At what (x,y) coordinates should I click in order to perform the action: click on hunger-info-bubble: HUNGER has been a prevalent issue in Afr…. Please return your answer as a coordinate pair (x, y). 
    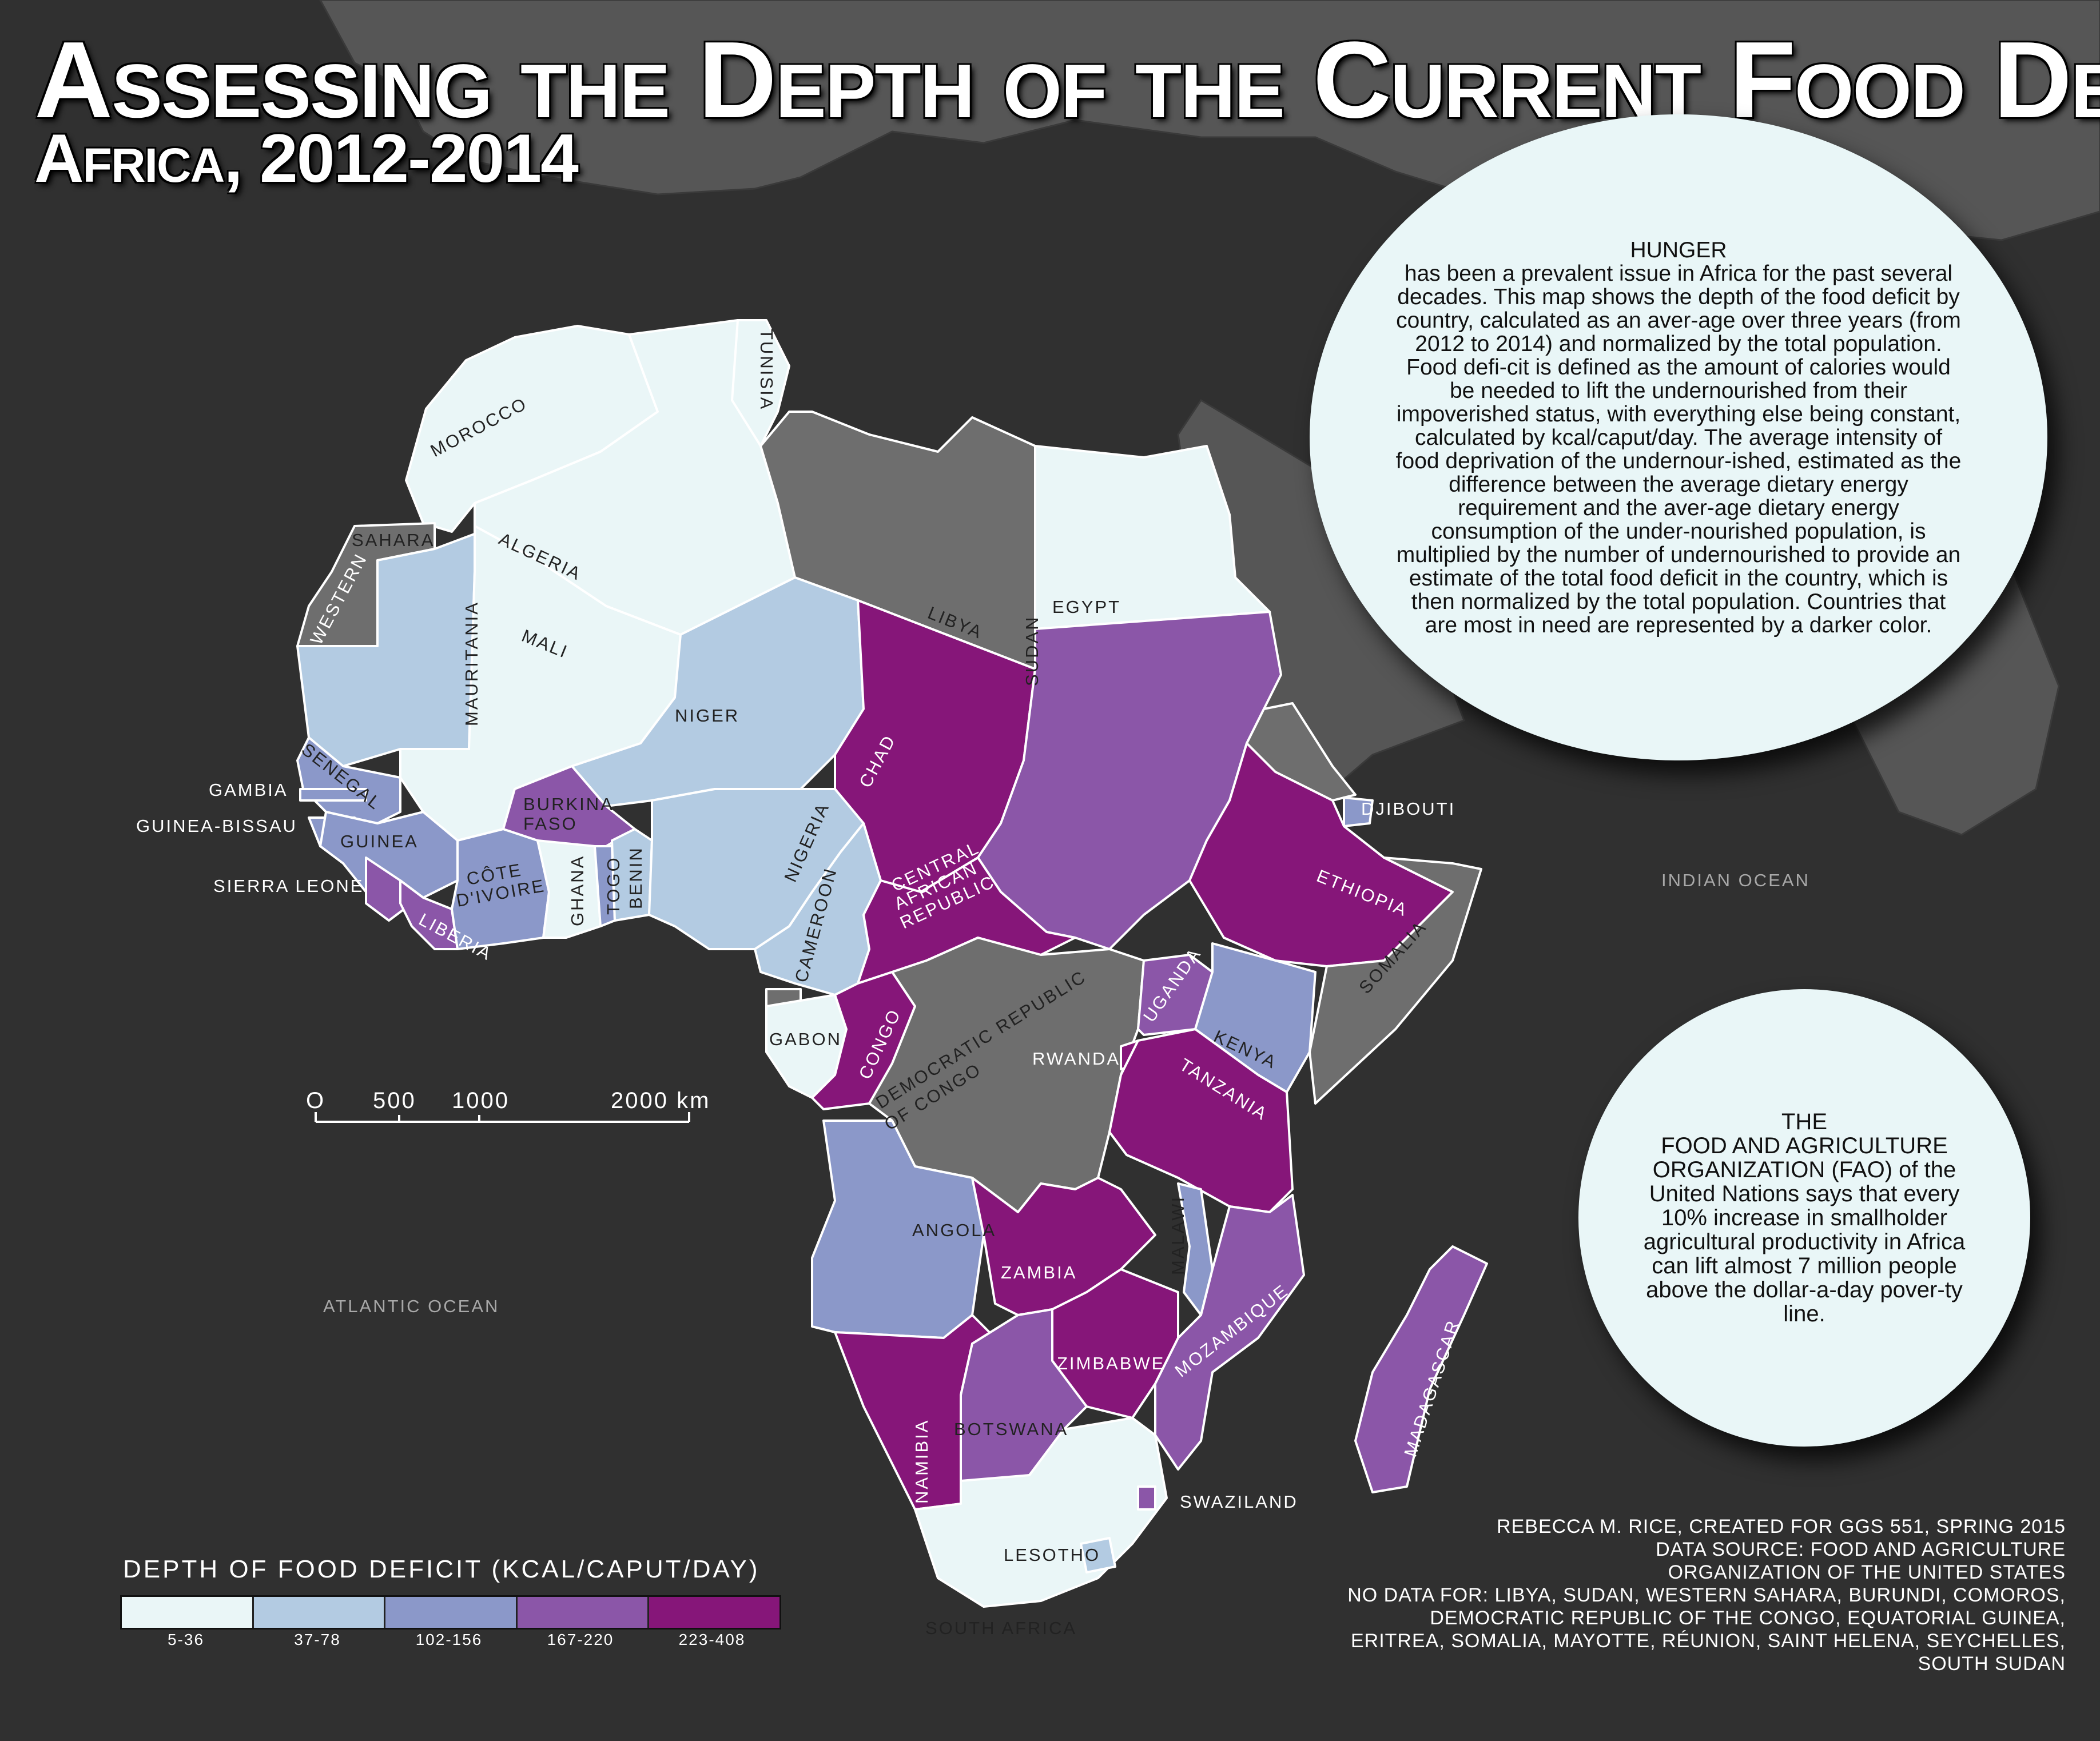
    Looking at the image, I should click on (1678, 437).